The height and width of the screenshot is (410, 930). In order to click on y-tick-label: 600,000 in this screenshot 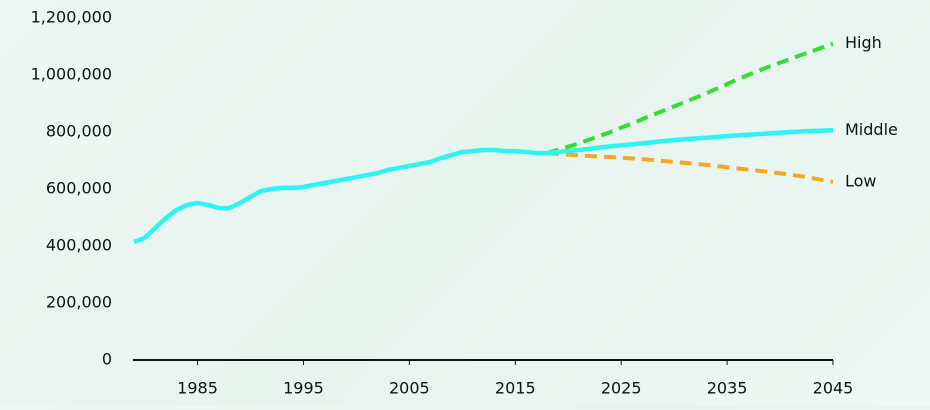, I will do `click(79, 188)`.